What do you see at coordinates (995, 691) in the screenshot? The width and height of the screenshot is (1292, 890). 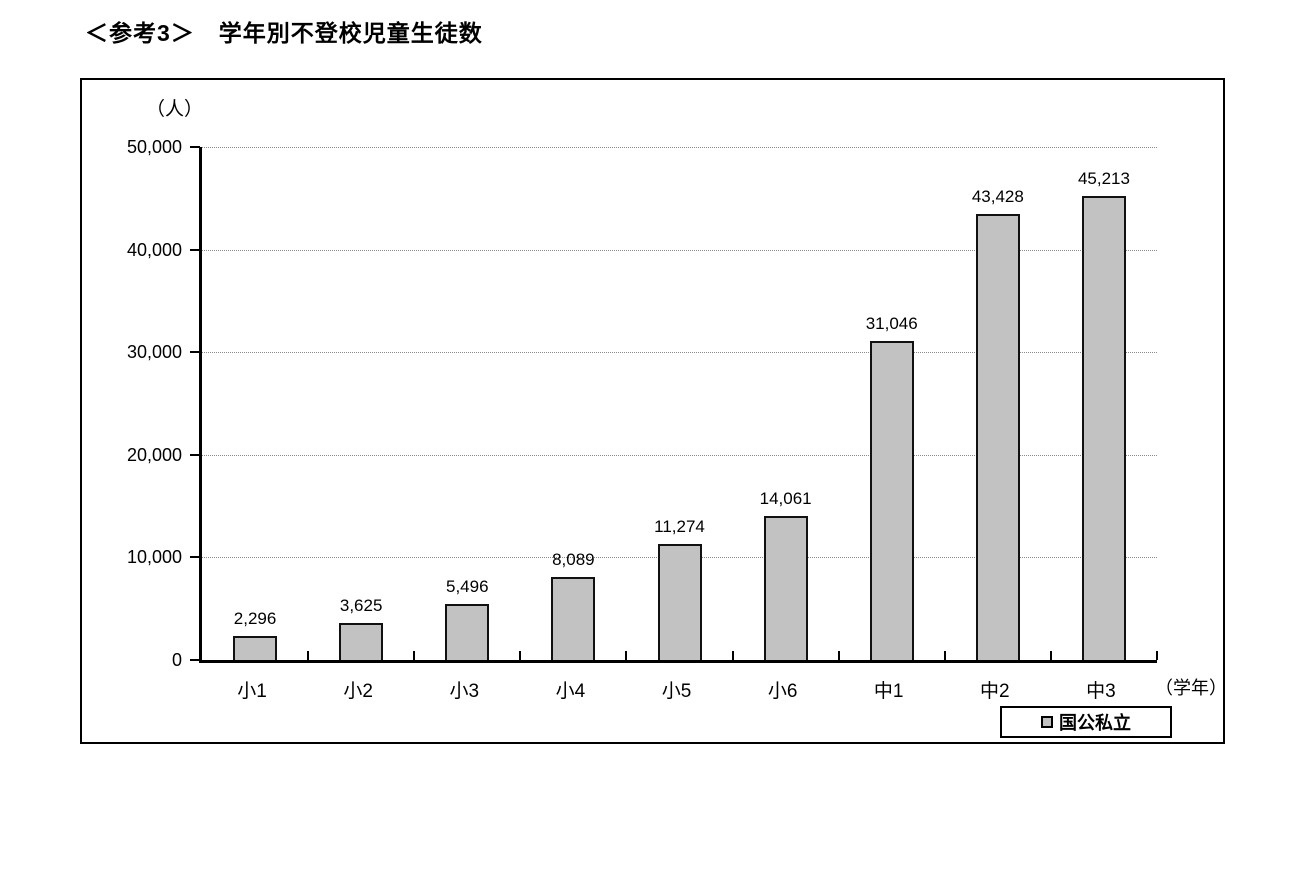 I see `x-axis-category-label: 中2` at bounding box center [995, 691].